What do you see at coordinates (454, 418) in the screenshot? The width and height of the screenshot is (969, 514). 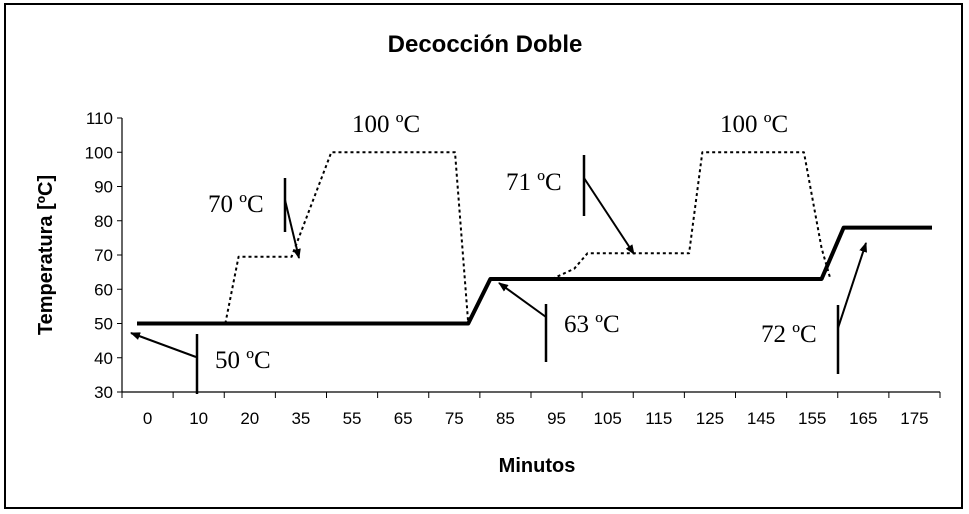 I see `x-tick-label: 75` at bounding box center [454, 418].